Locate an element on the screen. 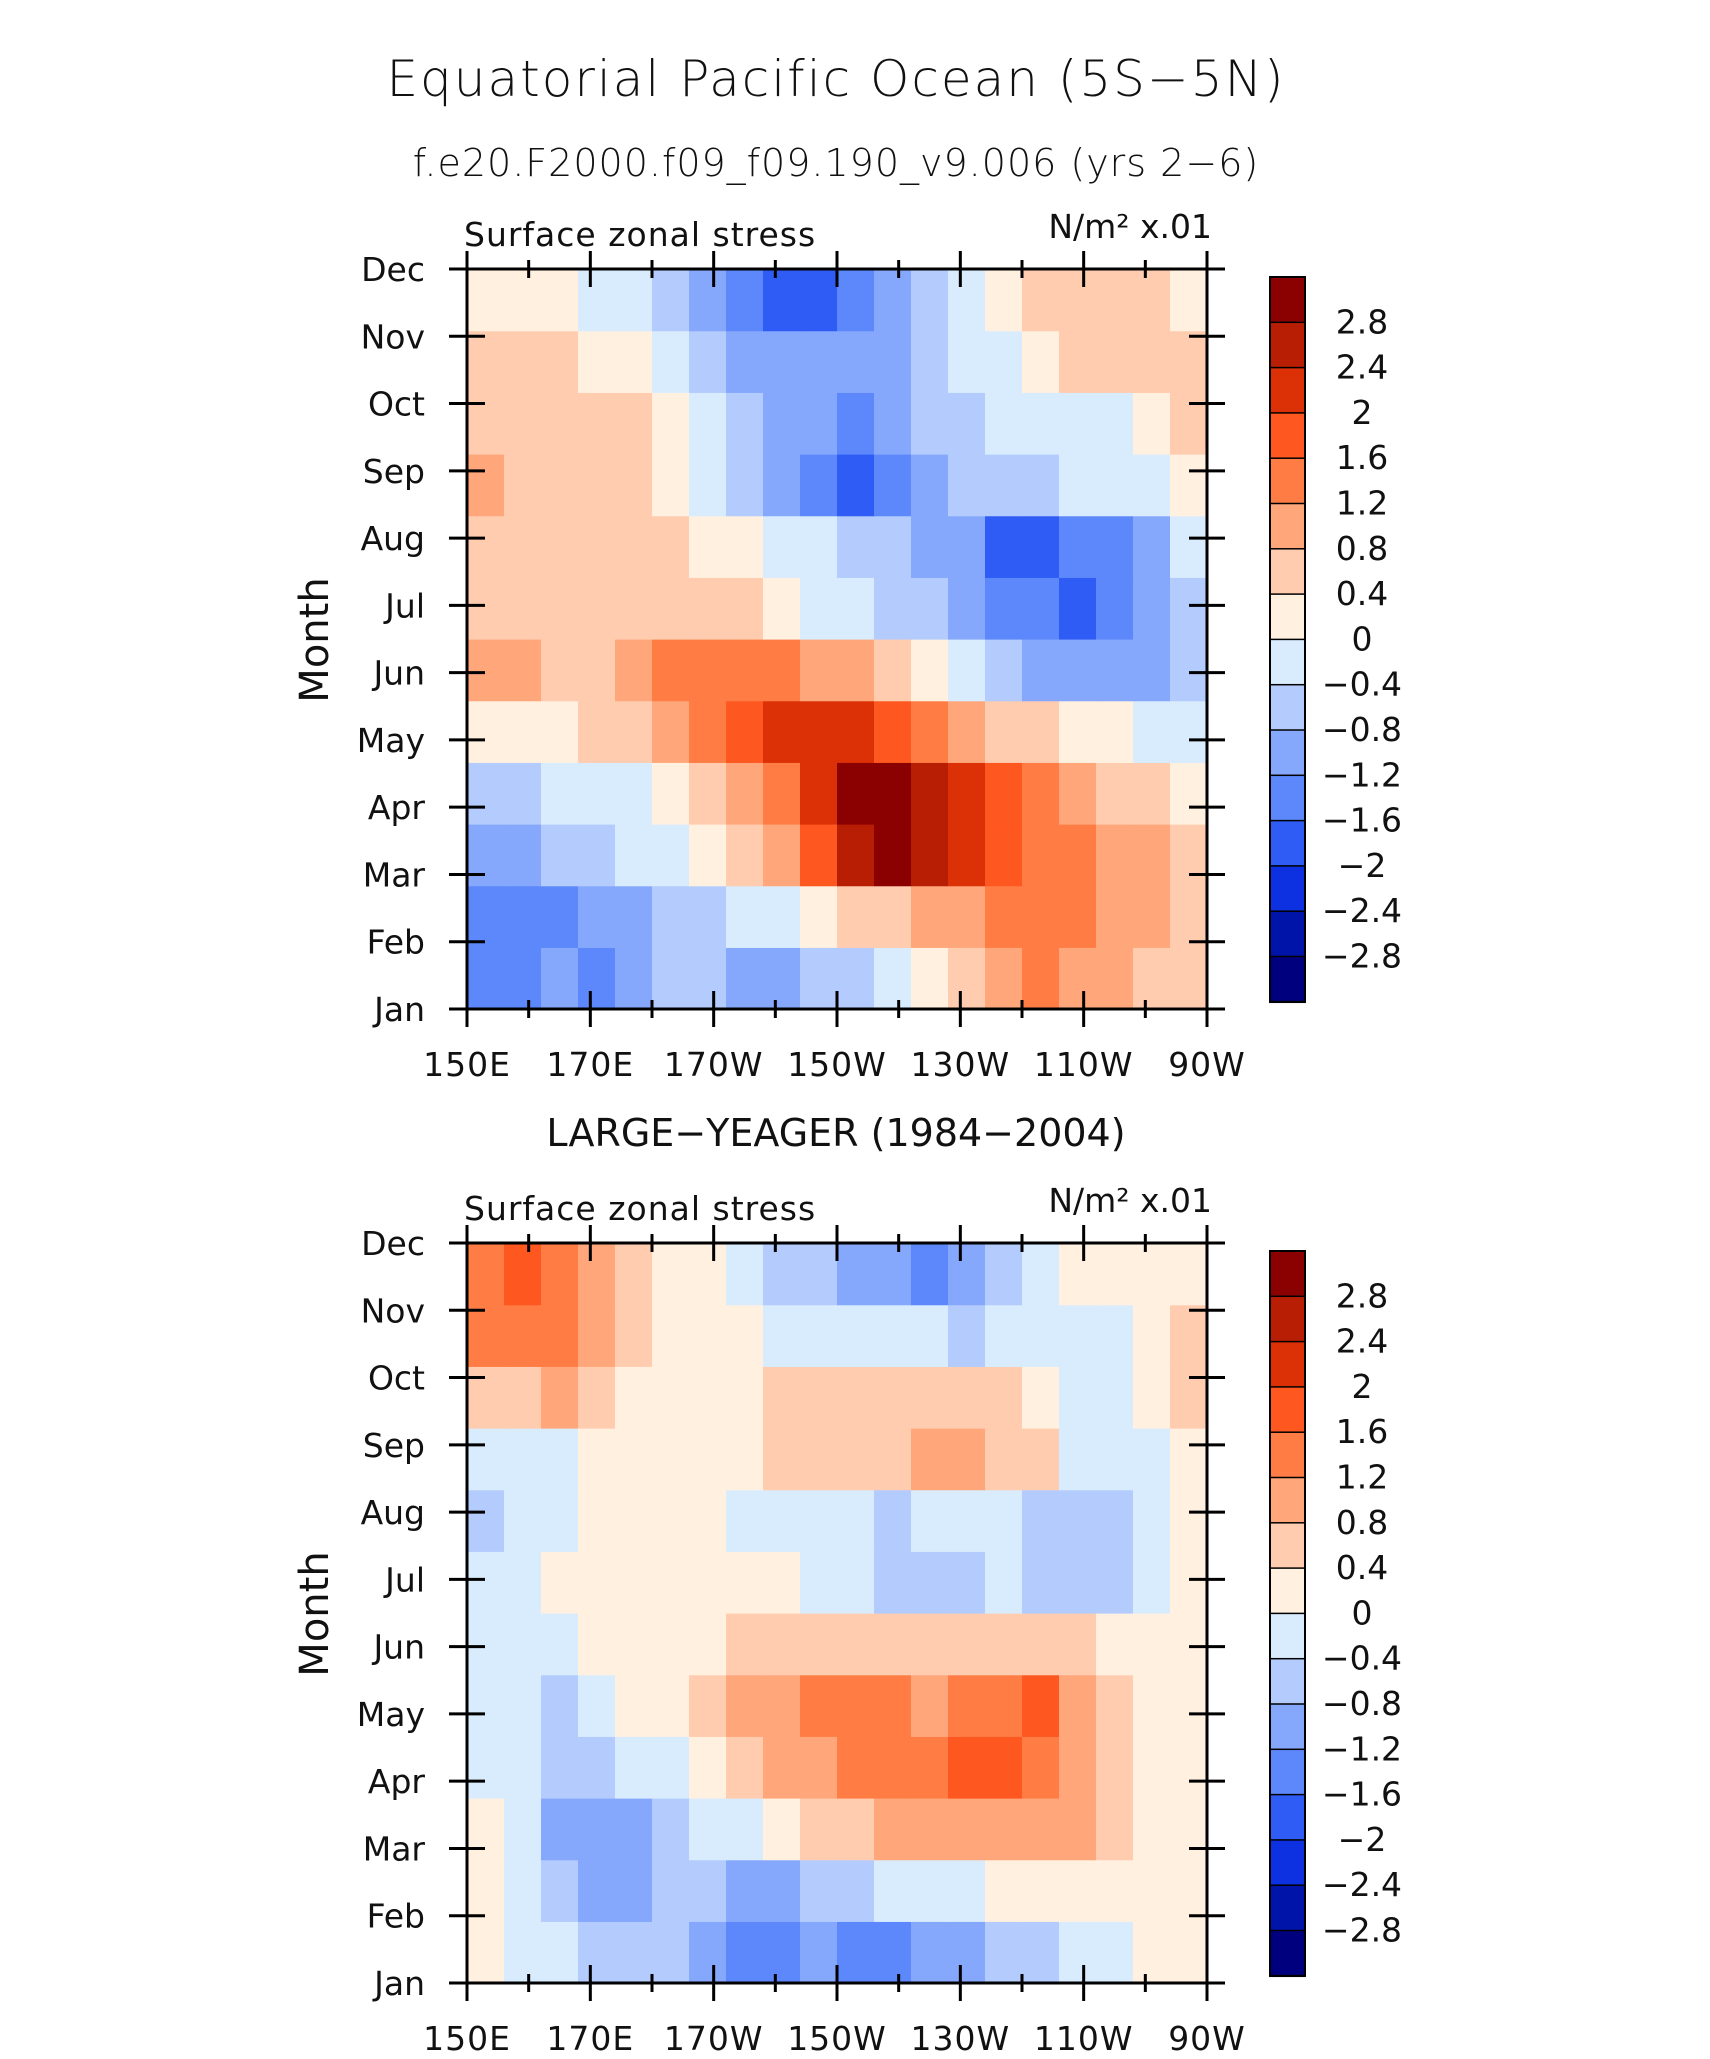 The image size is (1710, 2059). colorbar-label: −1.2 is located at coordinates (1362, 1748).